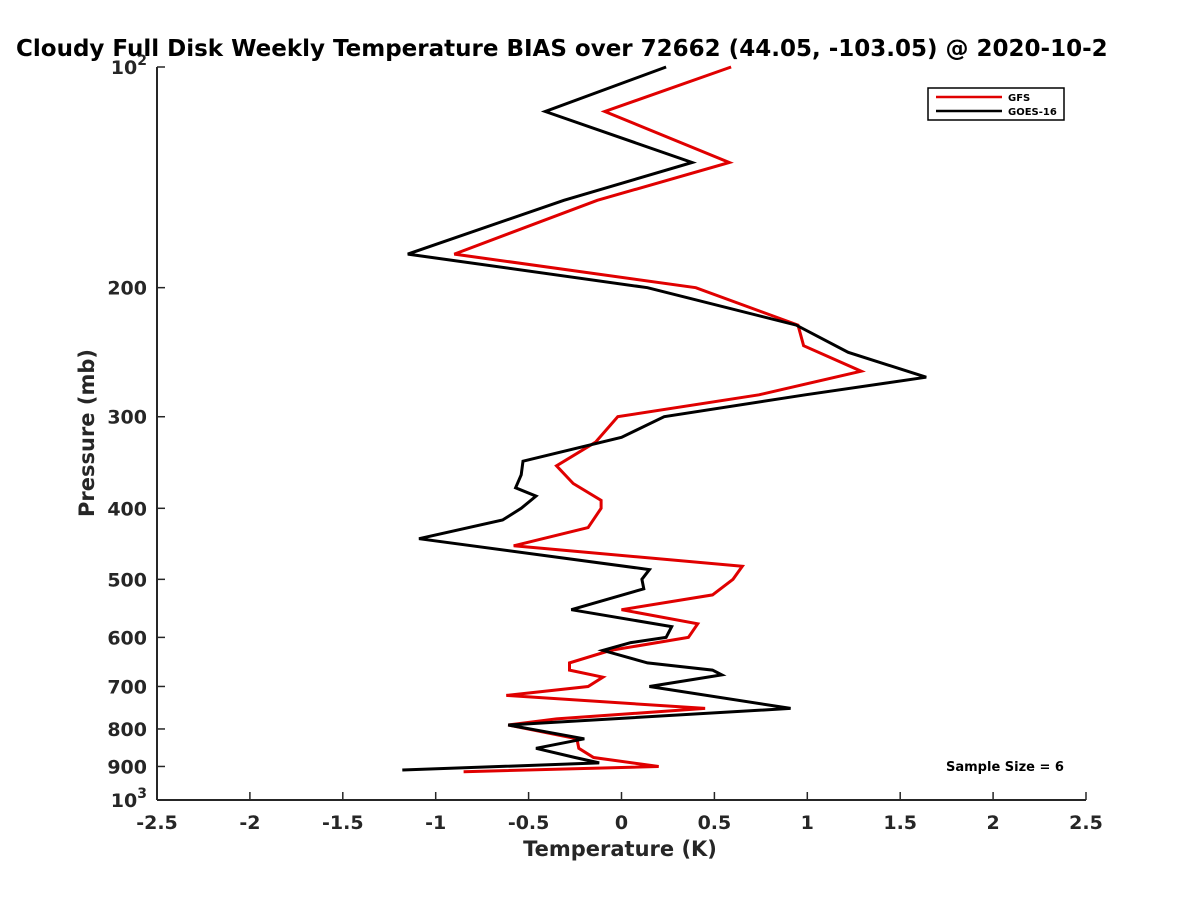 The width and height of the screenshot is (1200, 900). What do you see at coordinates (127, 580) in the screenshot?
I see `y-tick-label: 500` at bounding box center [127, 580].